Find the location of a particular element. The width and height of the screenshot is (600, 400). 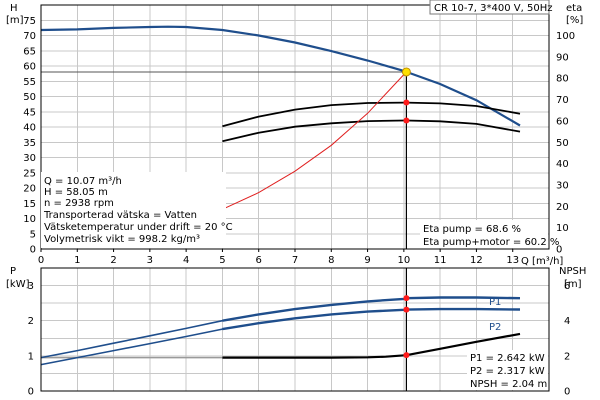

y-tick-label-left: 45 is located at coordinates (29, 112).